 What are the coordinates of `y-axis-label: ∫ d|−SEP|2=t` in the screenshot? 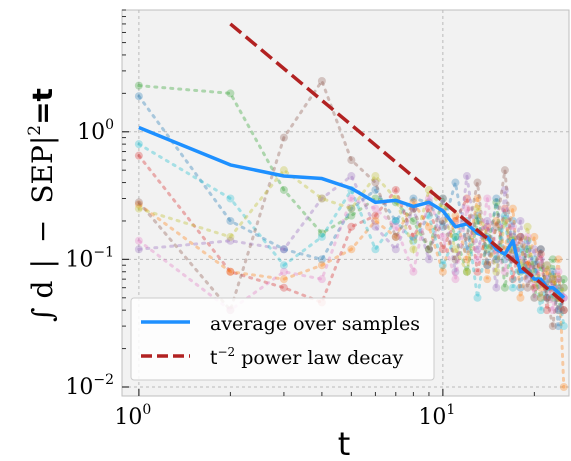 It's located at (42, 205).